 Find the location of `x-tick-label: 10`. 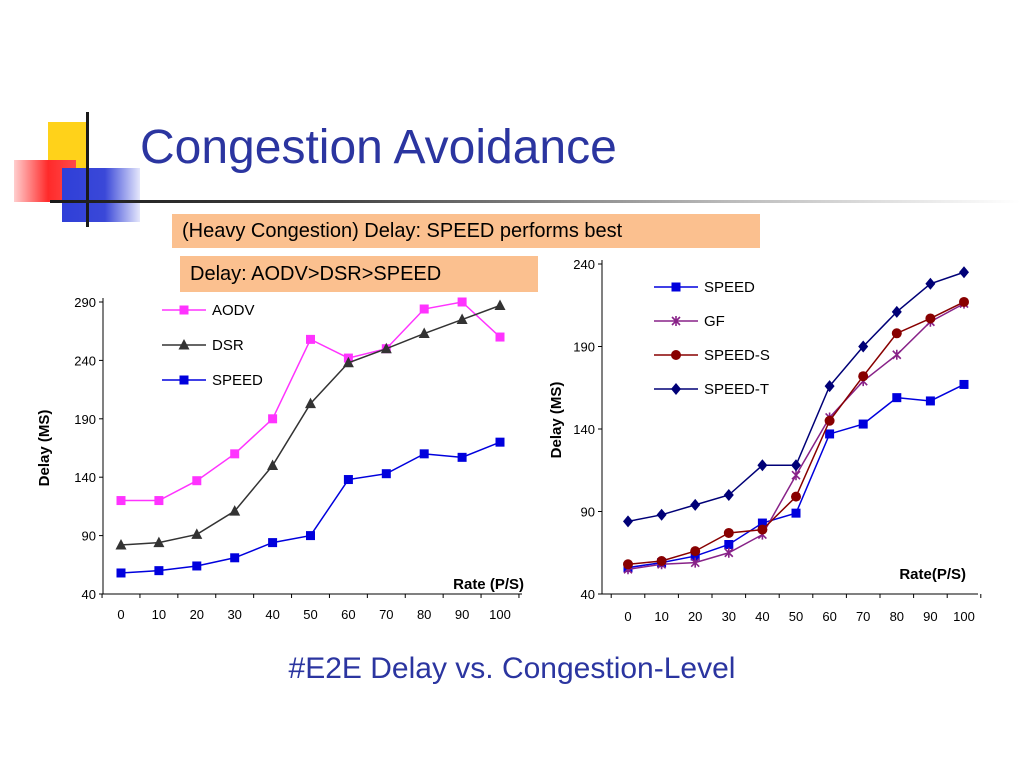

x-tick-label: 10 is located at coordinates (159, 614).